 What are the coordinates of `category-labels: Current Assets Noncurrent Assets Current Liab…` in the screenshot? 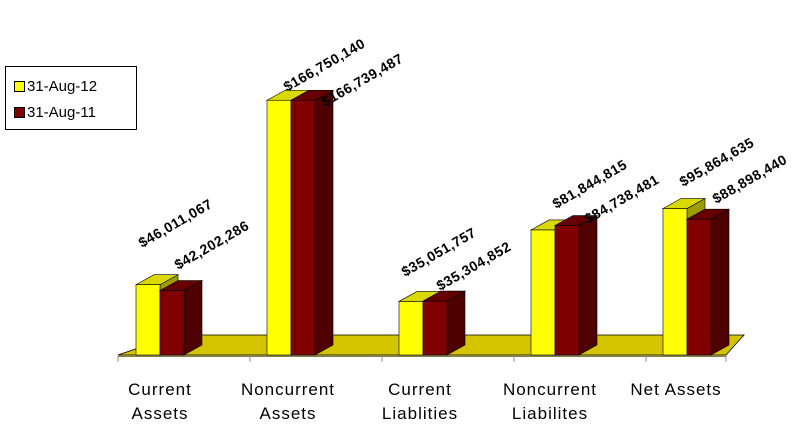 It's located at (424, 401).